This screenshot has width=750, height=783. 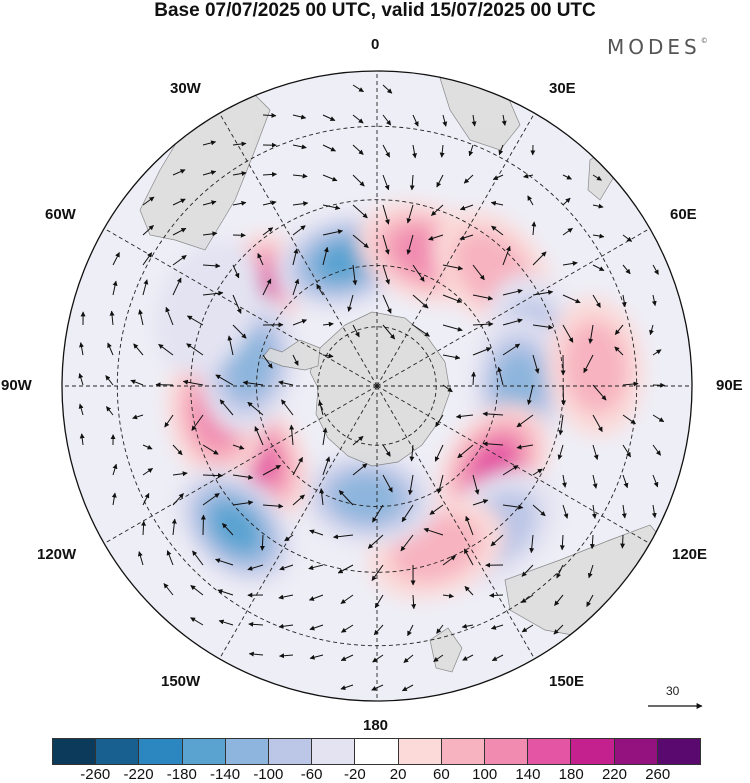 I want to click on lon-label-60w: 60W, so click(x=60, y=214).